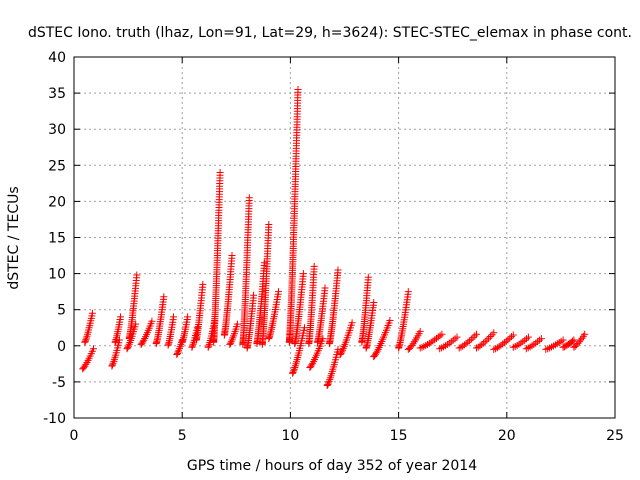 Image resolution: width=640 pixels, height=480 pixels. What do you see at coordinates (57, 202) in the screenshot?
I see `y-tick-label: 20` at bounding box center [57, 202].